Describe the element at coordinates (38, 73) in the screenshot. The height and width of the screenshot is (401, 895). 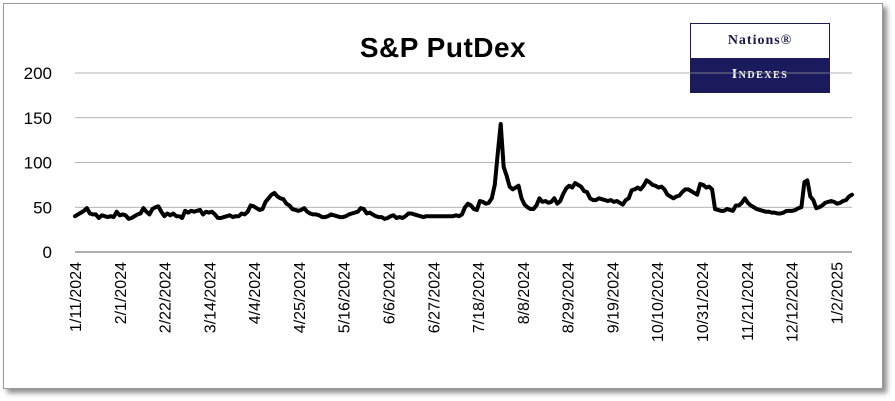
I see `y-tick-label: 200` at that location.